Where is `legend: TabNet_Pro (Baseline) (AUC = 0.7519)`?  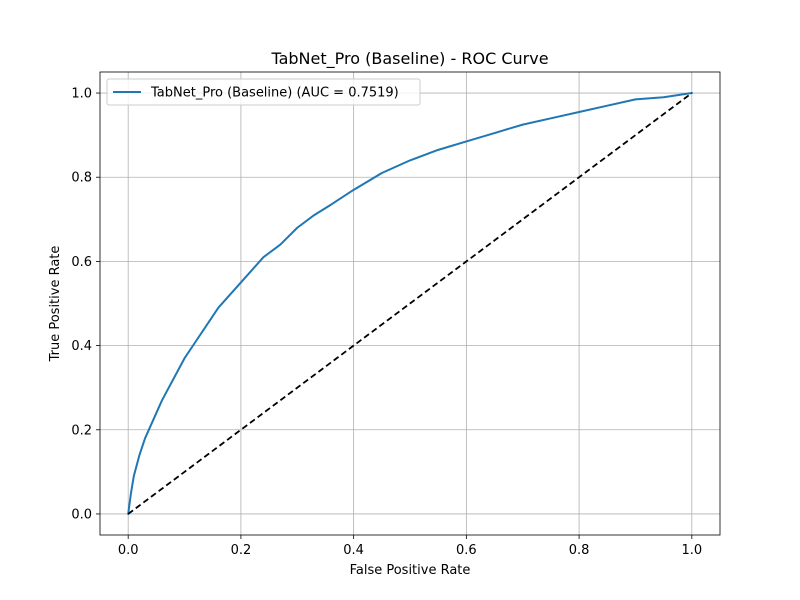
legend: TabNet_Pro (Baseline) (AUC = 0.7519) is located at coordinates (263, 92).